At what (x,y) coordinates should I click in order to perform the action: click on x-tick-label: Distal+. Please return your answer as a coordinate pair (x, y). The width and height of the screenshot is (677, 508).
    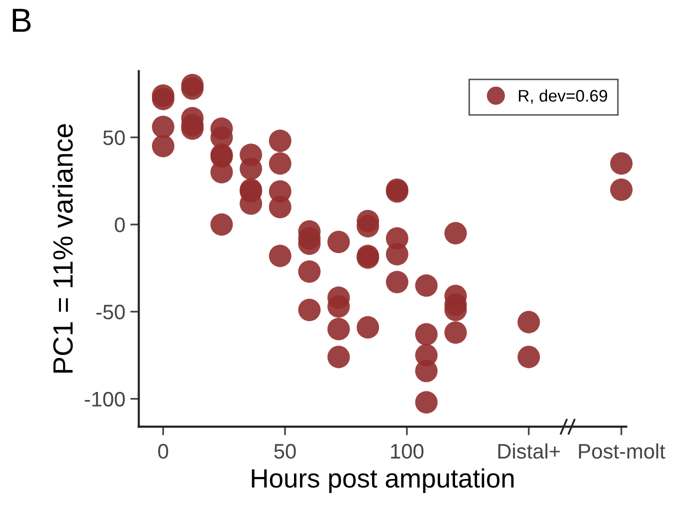
    Looking at the image, I should click on (529, 451).